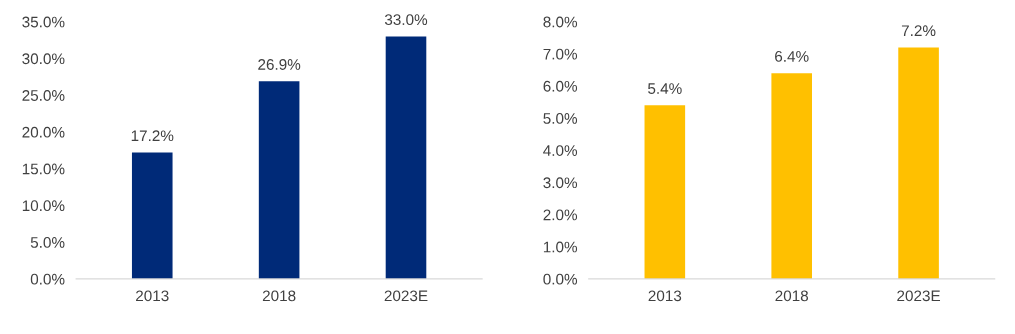 The height and width of the screenshot is (334, 1015). Describe the element at coordinates (792, 56) in the screenshot. I see `data-label: 6.4%` at that location.